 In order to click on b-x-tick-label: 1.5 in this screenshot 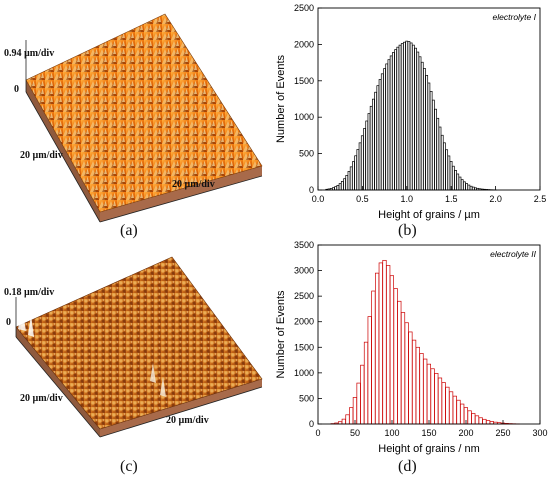, I will do `click(451, 199)`.